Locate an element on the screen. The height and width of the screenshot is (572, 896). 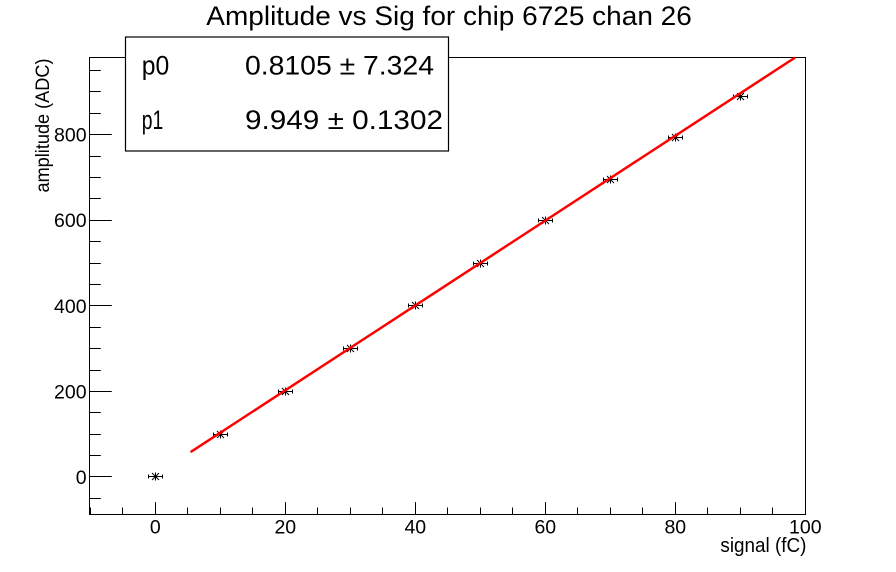
svg-text: 60 is located at coordinates (545, 527).